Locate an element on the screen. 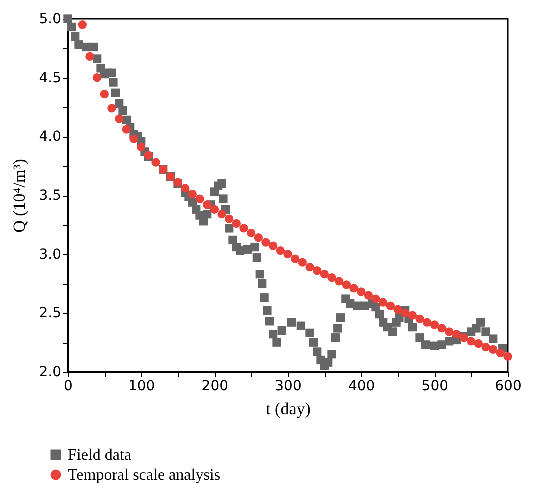 This screenshot has height=499, width=542. legend-label: Field data is located at coordinates (100, 455).